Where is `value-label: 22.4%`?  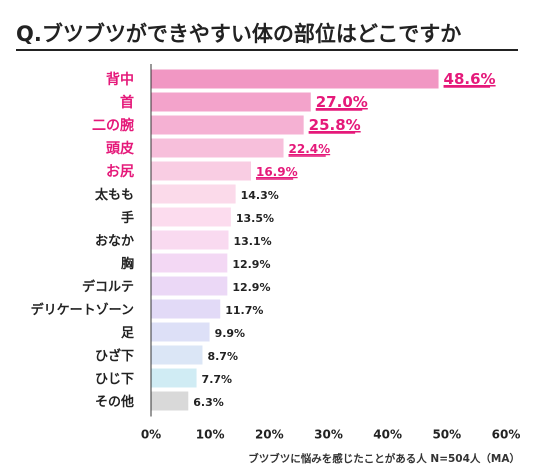
value-label: 22.4% is located at coordinates (310, 149).